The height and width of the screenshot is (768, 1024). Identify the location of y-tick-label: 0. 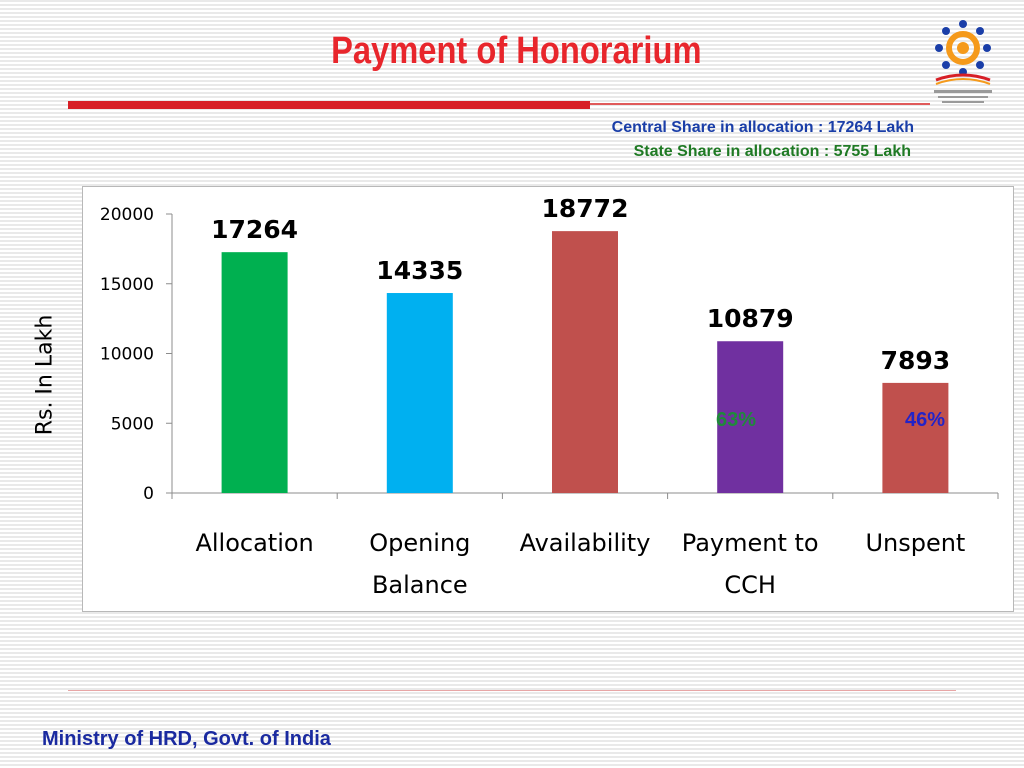
(148, 494).